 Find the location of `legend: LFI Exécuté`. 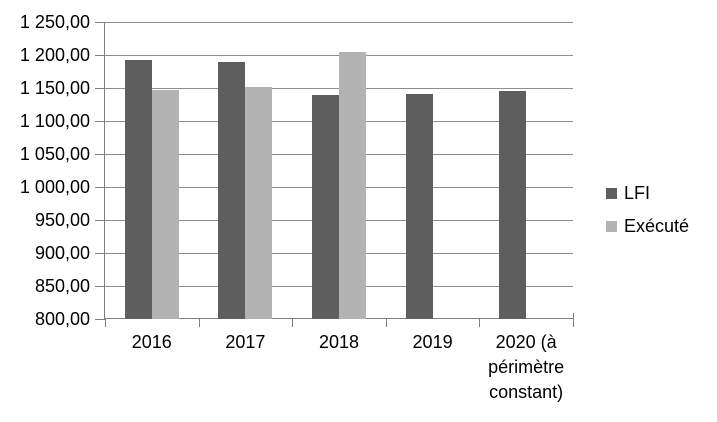

legend: LFI Exécuté is located at coordinates (647, 216).